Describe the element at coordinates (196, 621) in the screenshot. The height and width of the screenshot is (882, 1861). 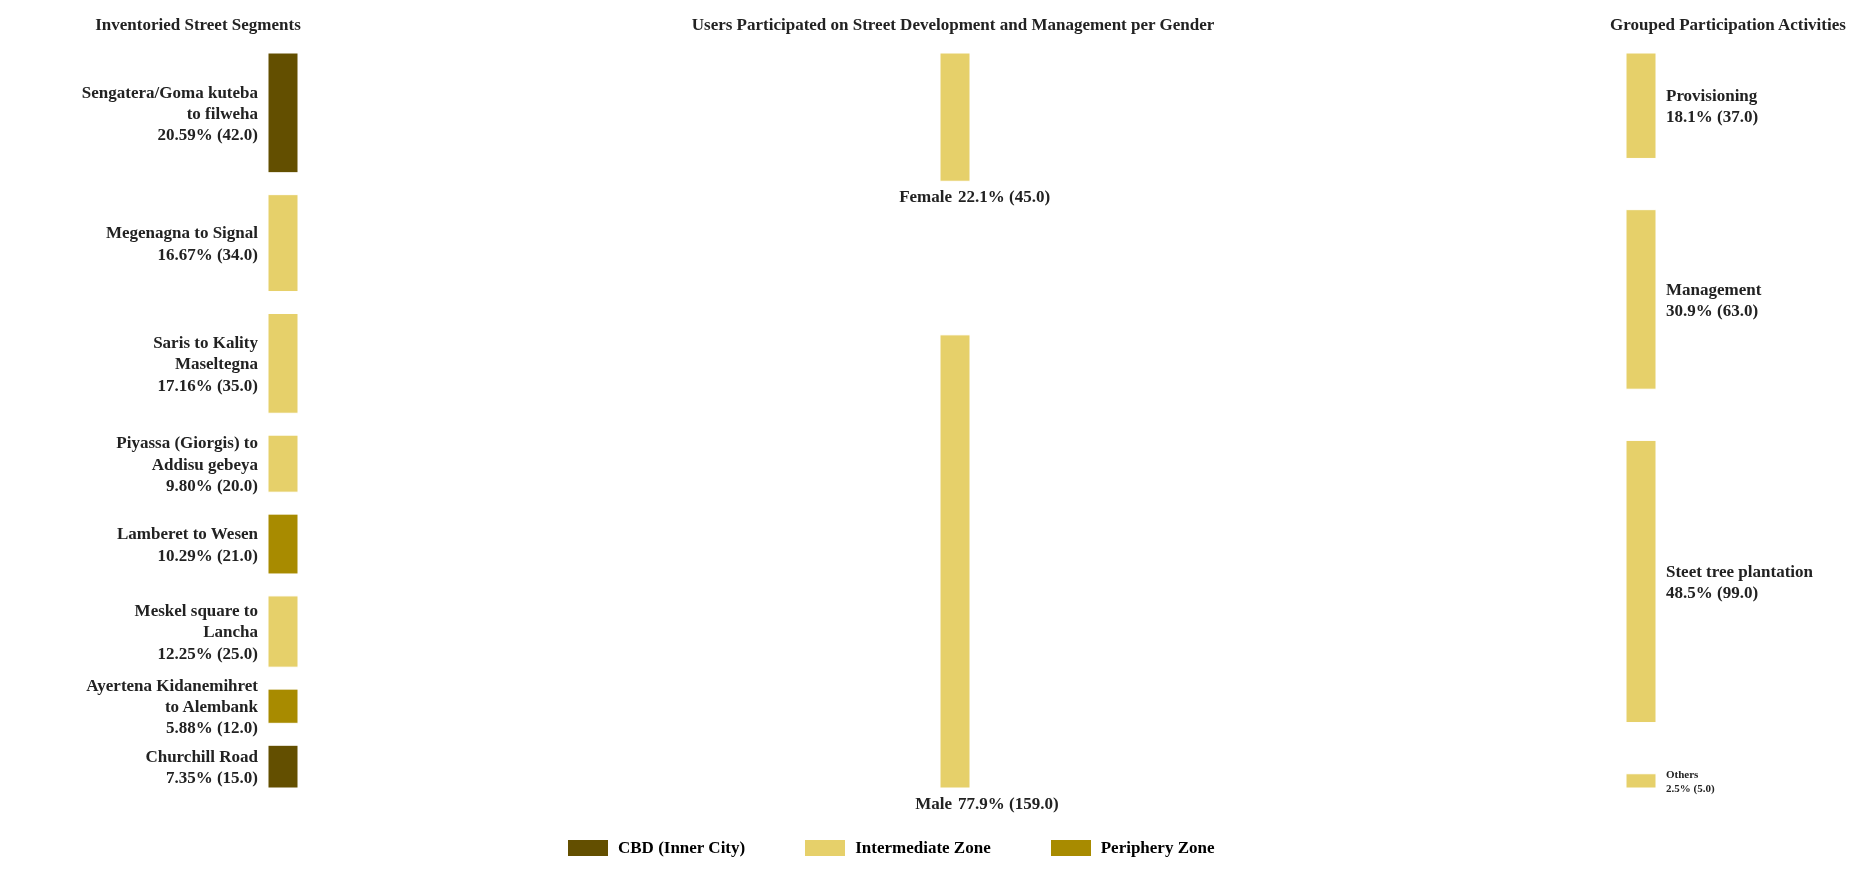
I see `category-label: Meskel square to Lancha` at that location.